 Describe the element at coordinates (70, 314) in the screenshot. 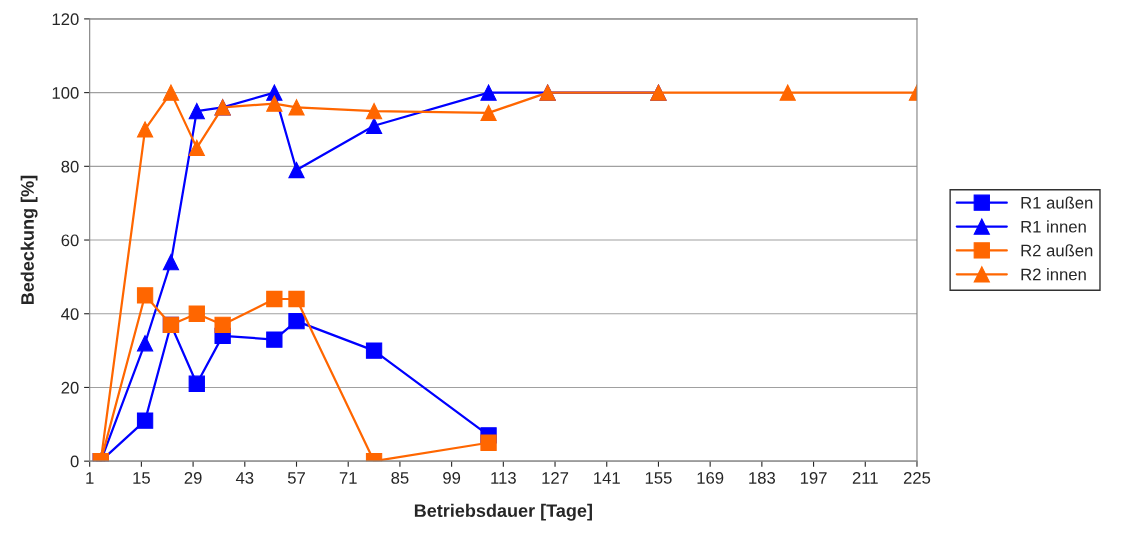

I see `y-tick-label: 40` at that location.